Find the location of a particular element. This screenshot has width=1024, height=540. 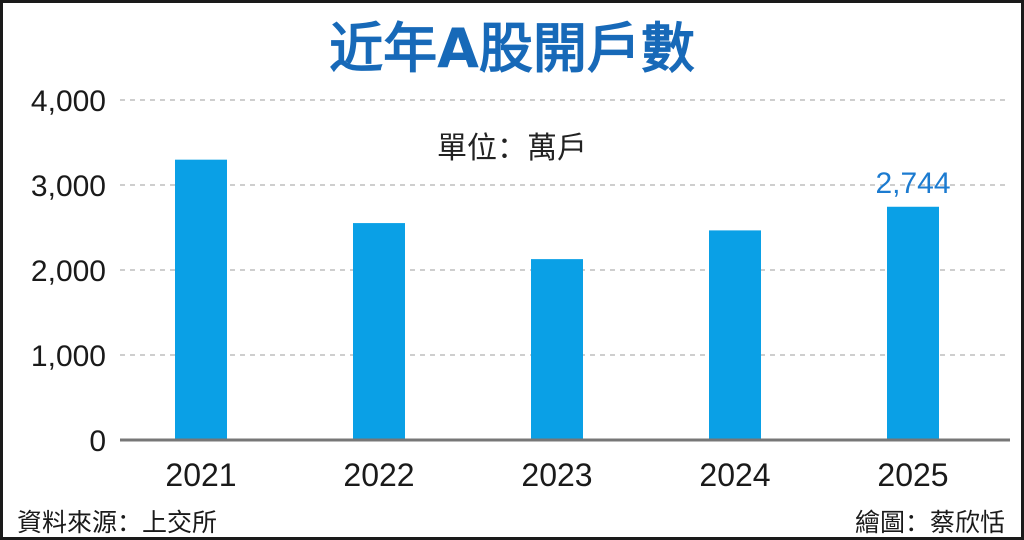

y-tick-label: 4,000 is located at coordinates (68, 101).